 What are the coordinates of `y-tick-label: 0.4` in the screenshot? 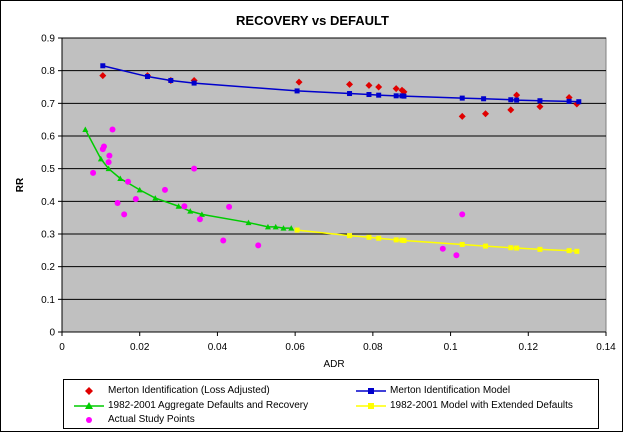 It's located at (48, 202).